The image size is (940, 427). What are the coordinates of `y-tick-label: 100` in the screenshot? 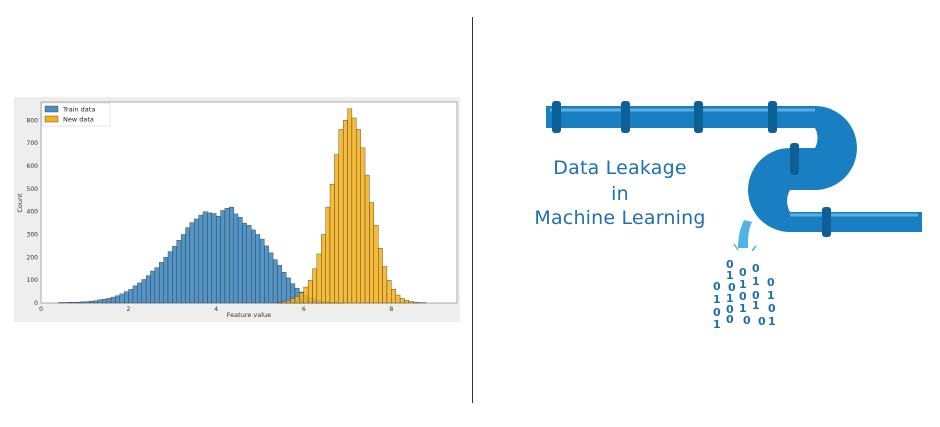 It's located at (33, 280).